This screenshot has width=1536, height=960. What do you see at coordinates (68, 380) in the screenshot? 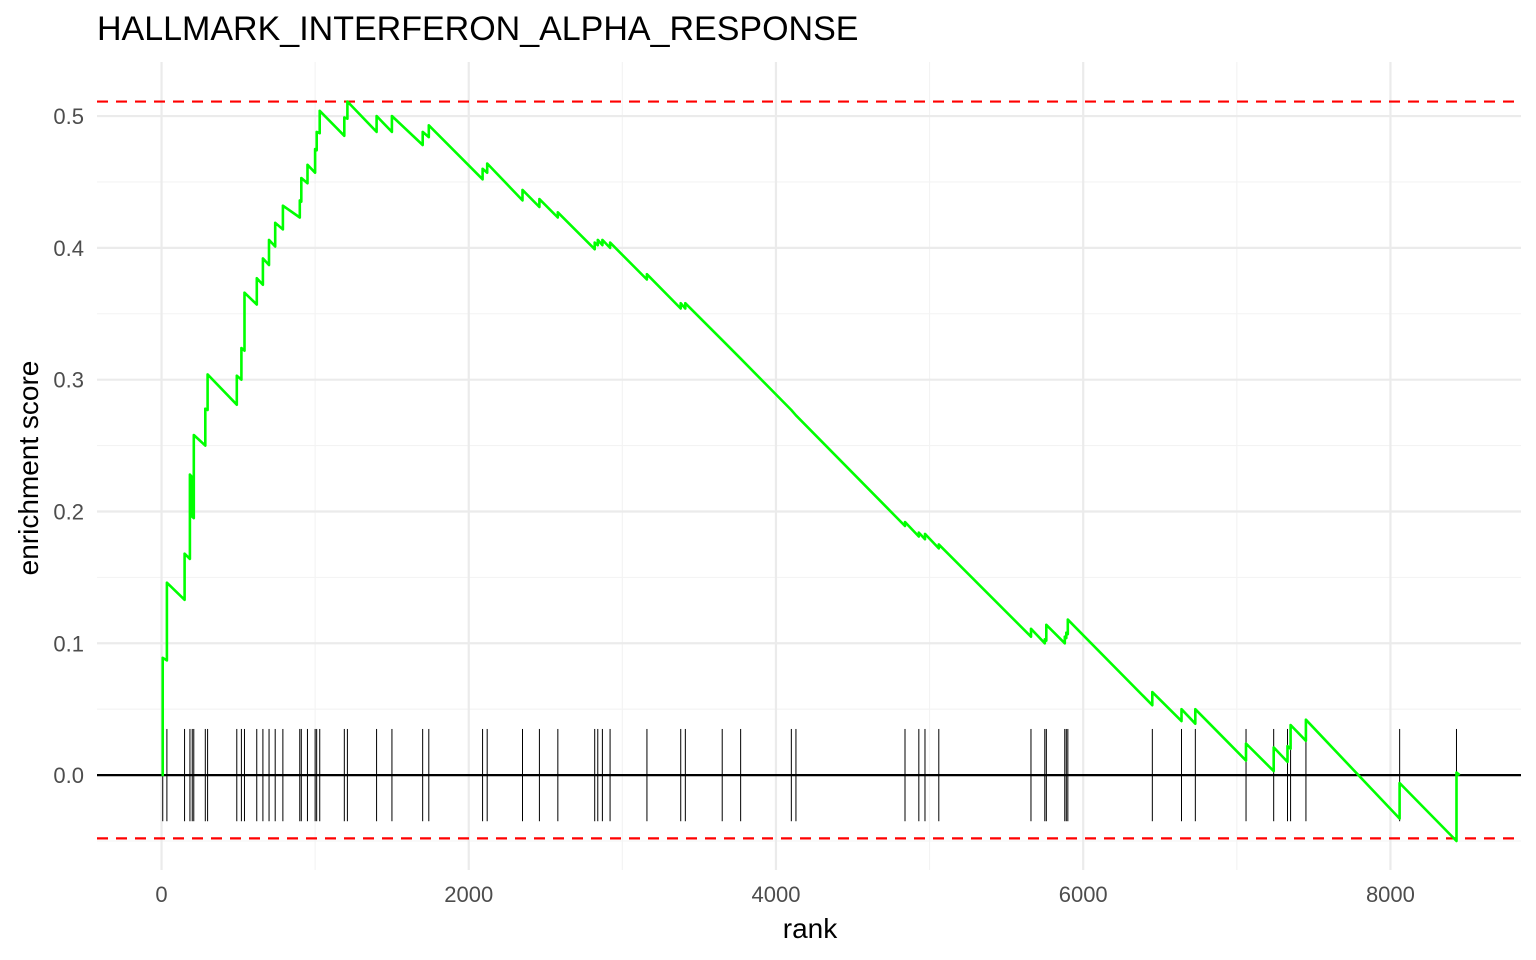
I see `y-tick-label: 0.3` at bounding box center [68, 380].